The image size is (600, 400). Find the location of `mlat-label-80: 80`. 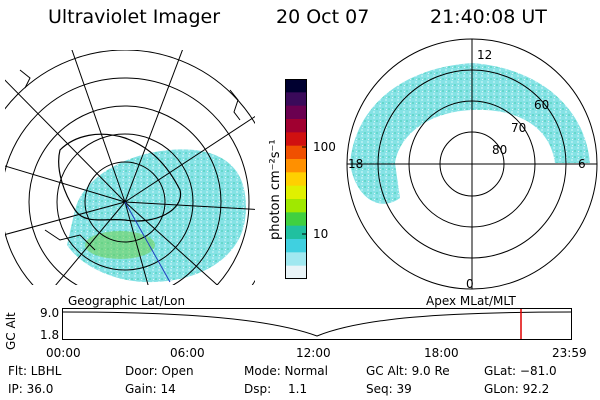

mlat-label-80: 80 is located at coordinates (500, 150).